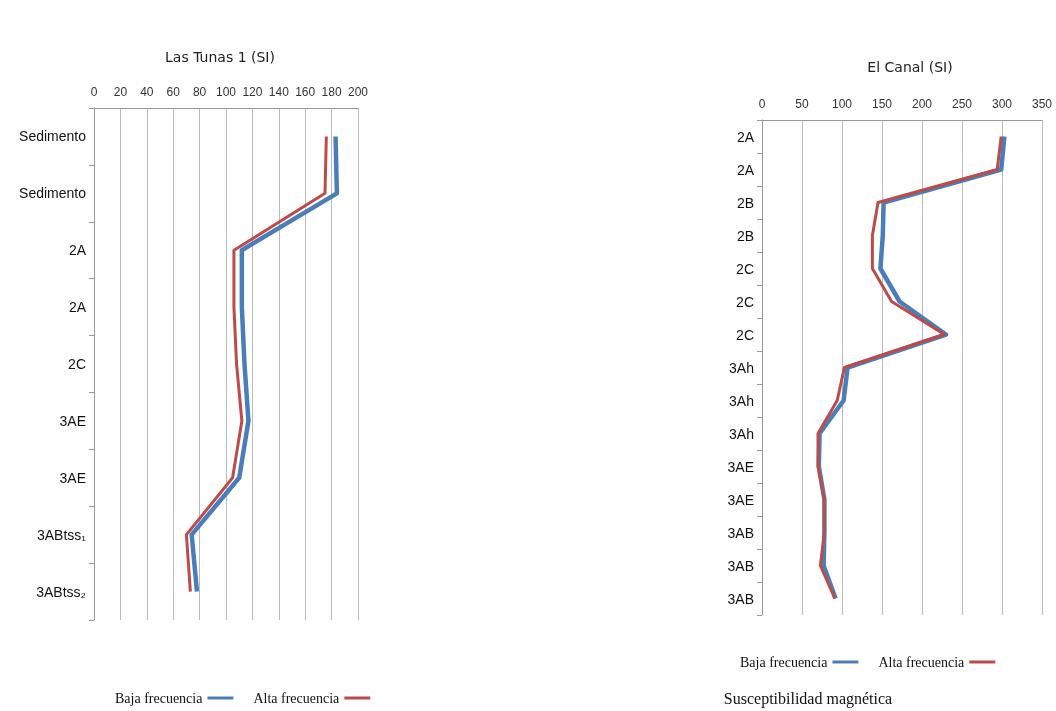 This screenshot has height=711, width=1056. Describe the element at coordinates (1042, 104) in the screenshot. I see `x-tick-label: 350` at that location.